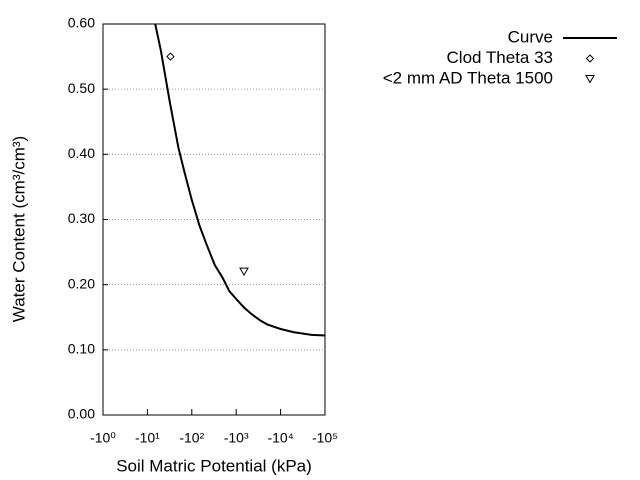  Describe the element at coordinates (468, 77) in the screenshot. I see `legend-label: <2 mm AD Theta 1500` at that location.